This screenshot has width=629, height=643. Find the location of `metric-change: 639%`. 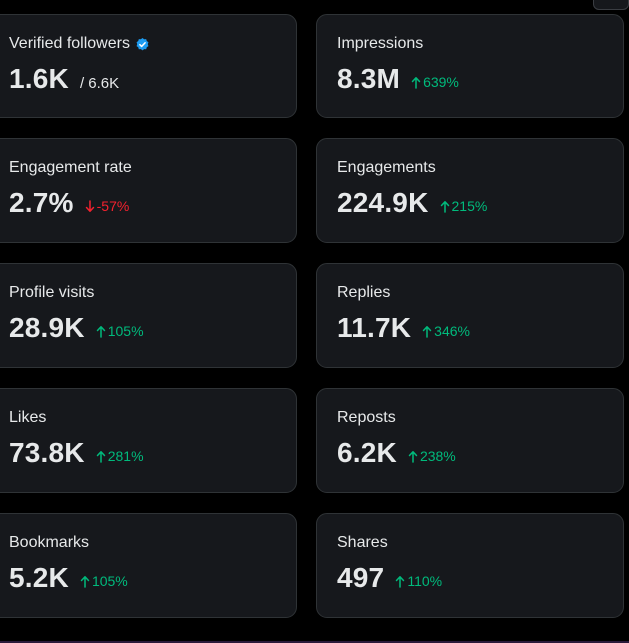

metric-change: 639% is located at coordinates (435, 82).